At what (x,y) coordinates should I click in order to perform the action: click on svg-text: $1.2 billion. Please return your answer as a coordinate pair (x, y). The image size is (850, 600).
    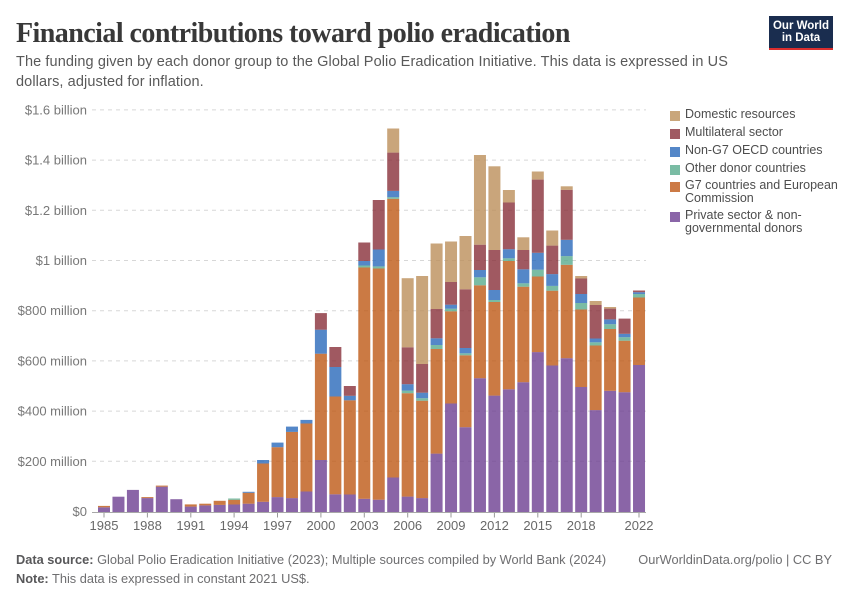
    Looking at the image, I should click on (56, 210).